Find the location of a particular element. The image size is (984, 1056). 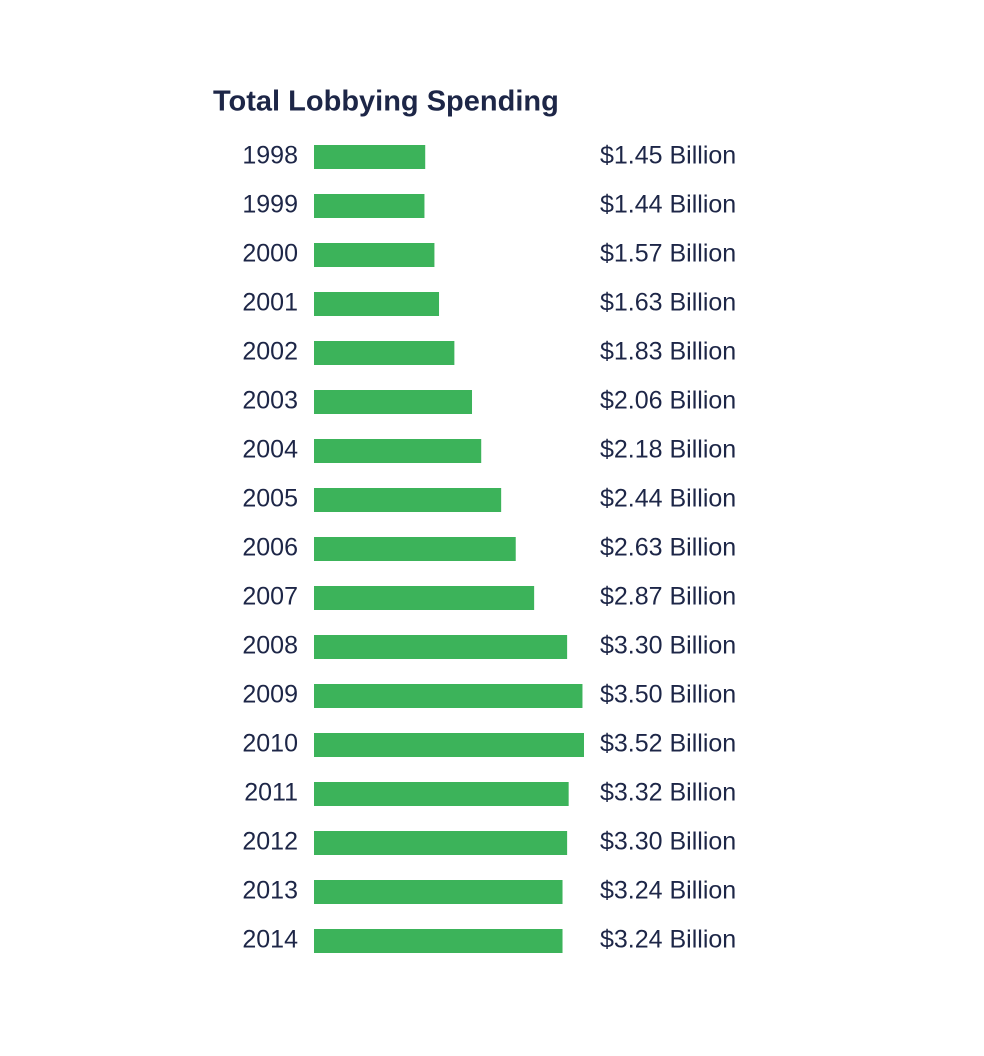

value-label: $1.44 Billion is located at coordinates (668, 205).